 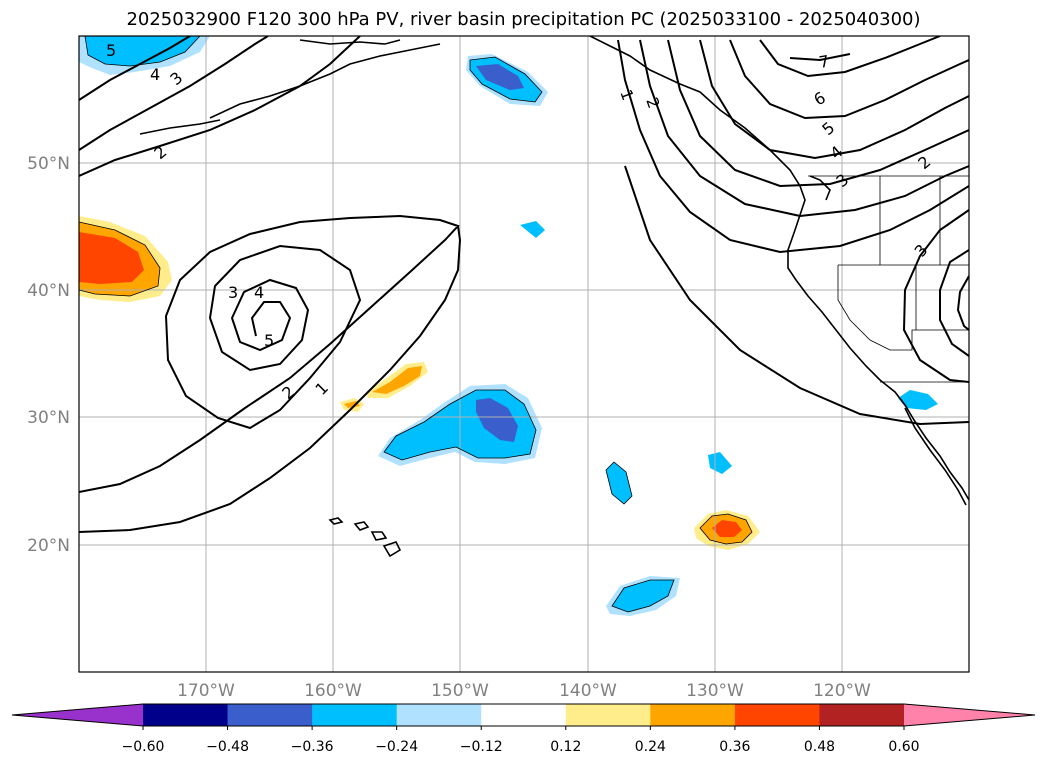 I want to click on colorbar-tick-label: −0.12, so click(x=481, y=747).